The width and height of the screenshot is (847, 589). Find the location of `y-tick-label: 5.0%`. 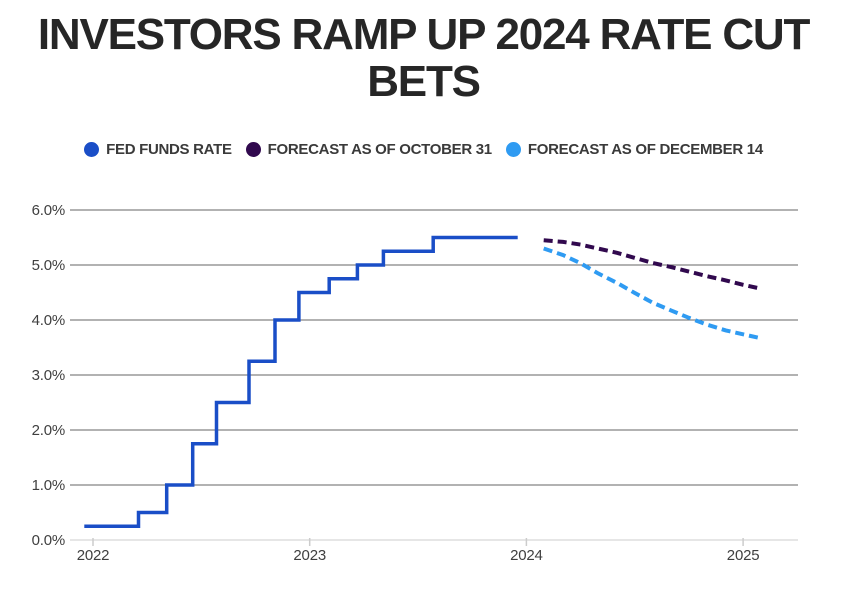

y-tick-label: 5.0% is located at coordinates (48, 265).